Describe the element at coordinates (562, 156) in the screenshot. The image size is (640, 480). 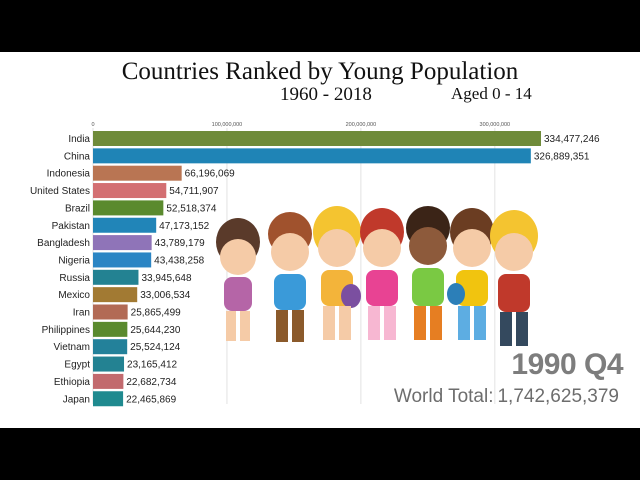
I see `value-label: 326,889,351` at that location.